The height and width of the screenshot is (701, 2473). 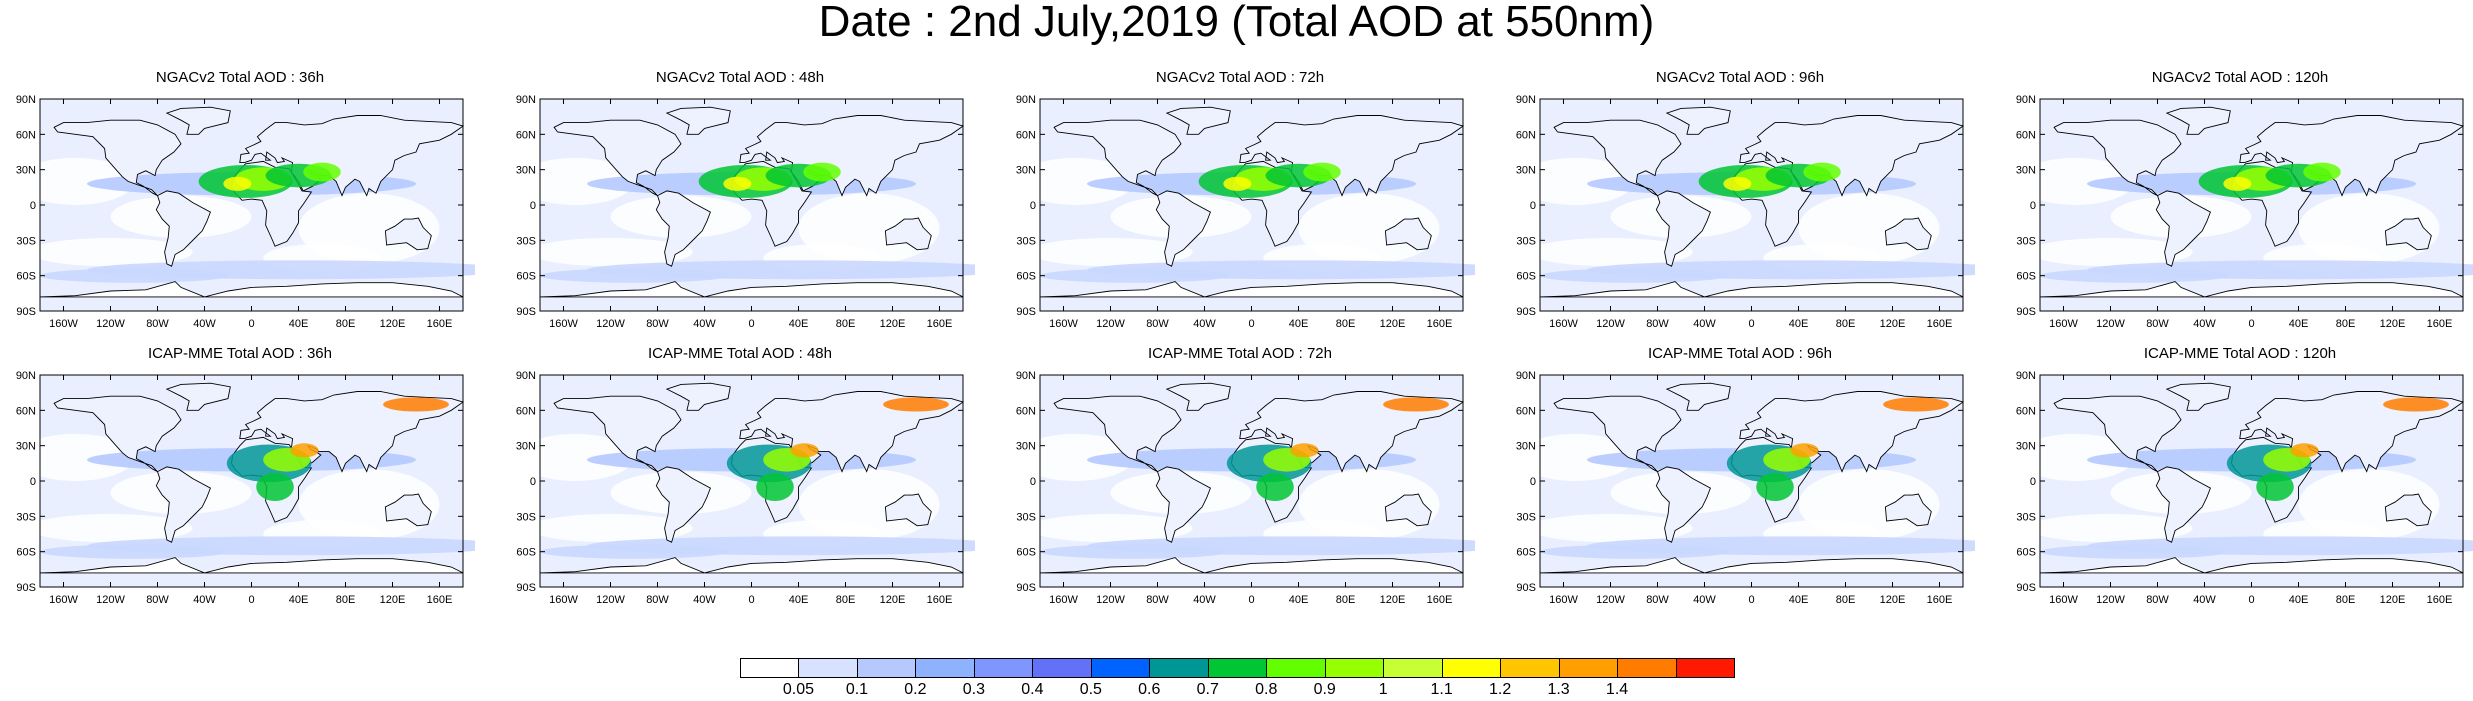 I want to click on panel-title: ICAP-MME Total AOD : 36h, so click(x=240, y=353).